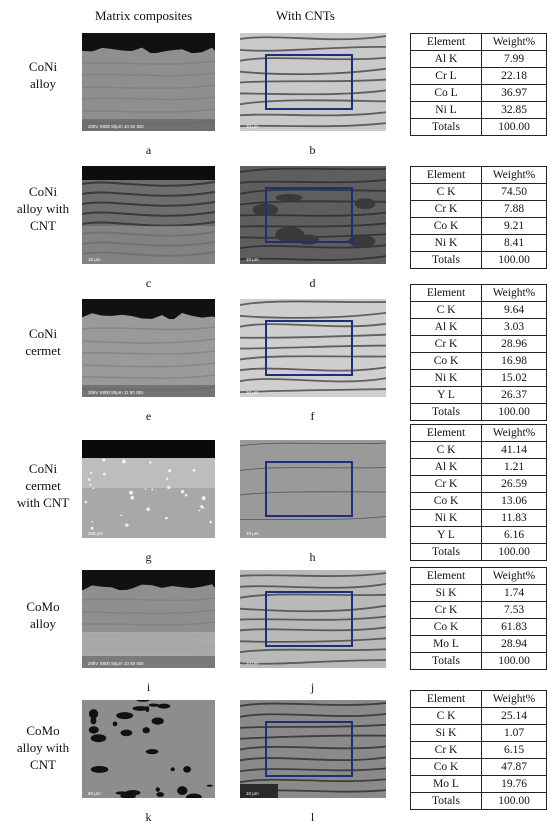 Image resolution: width=550 pixels, height=825 pixels. I want to click on header-with-cnts: With CNTs, so click(305, 15).